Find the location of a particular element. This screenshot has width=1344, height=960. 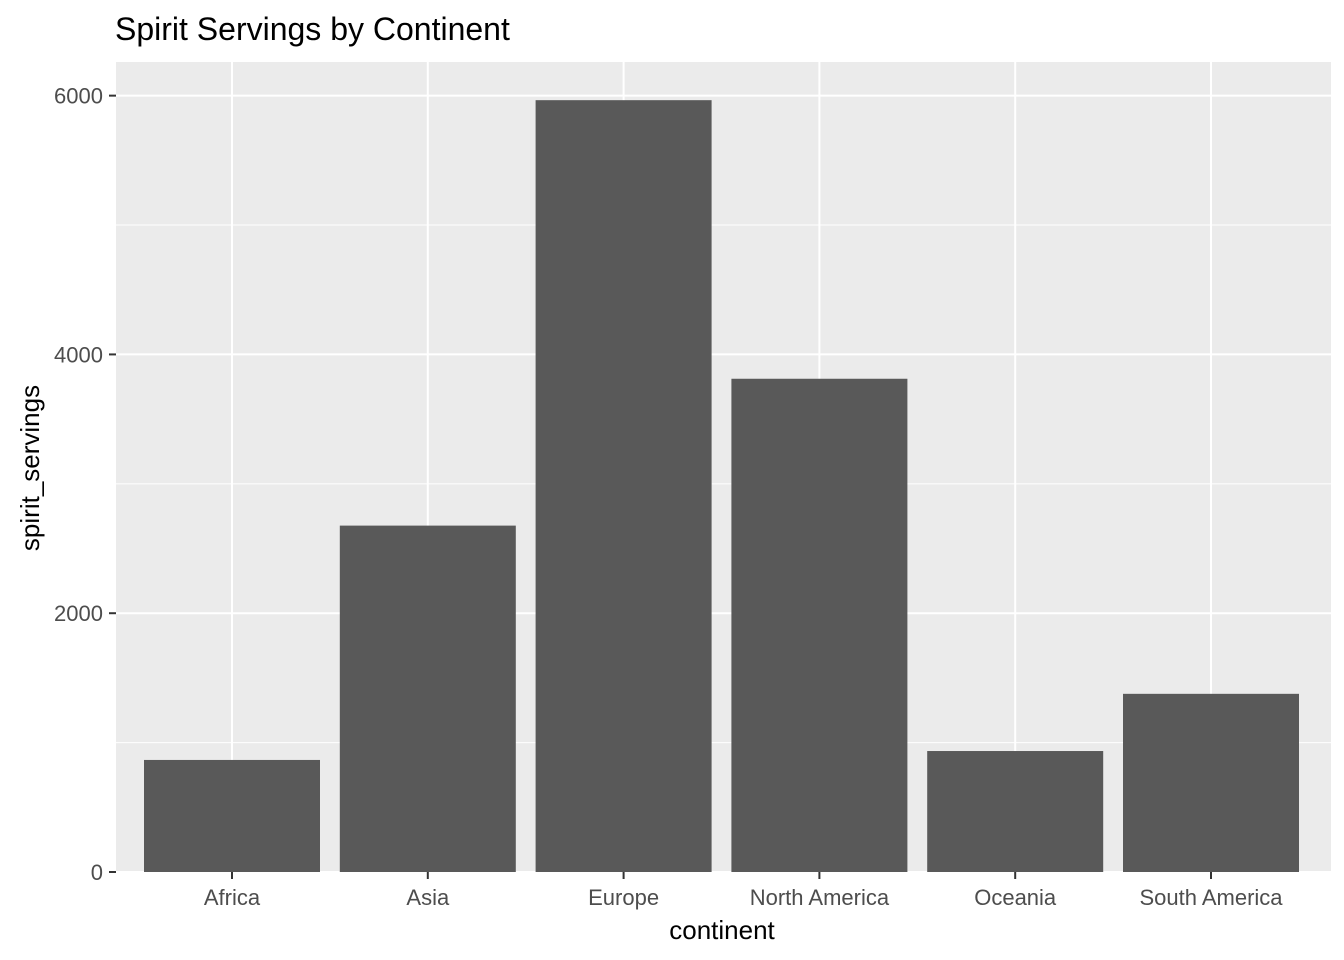

y-tick-label: 6000 is located at coordinates (78, 96).